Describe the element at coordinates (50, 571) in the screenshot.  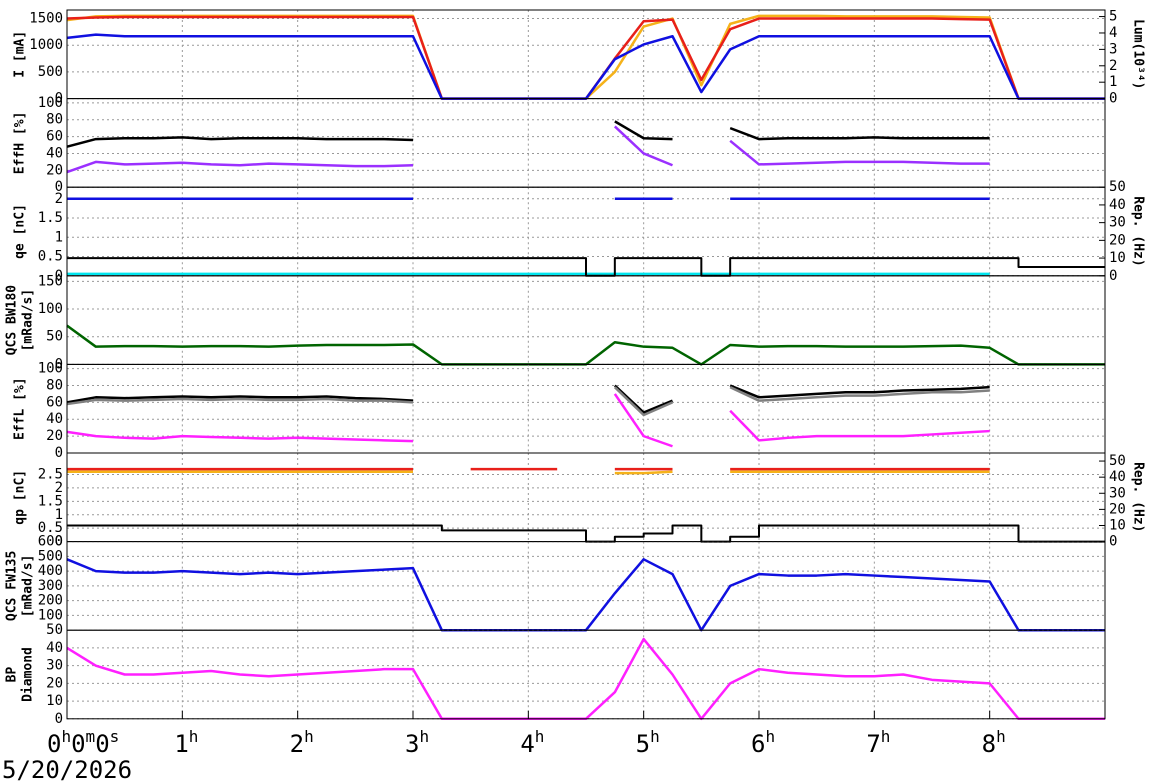
I see `y-tick-label: 400` at that location.